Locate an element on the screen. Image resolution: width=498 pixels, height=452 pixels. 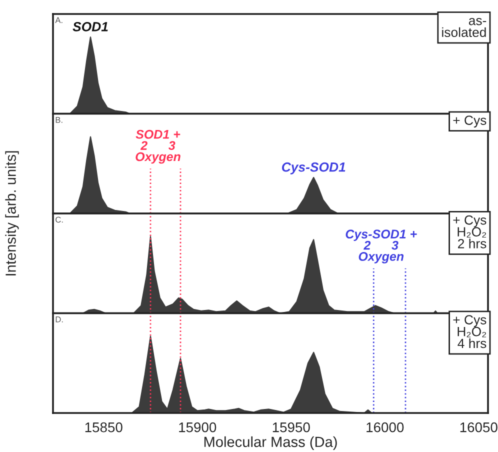
series-label: SOD1 is located at coordinates (90, 27).